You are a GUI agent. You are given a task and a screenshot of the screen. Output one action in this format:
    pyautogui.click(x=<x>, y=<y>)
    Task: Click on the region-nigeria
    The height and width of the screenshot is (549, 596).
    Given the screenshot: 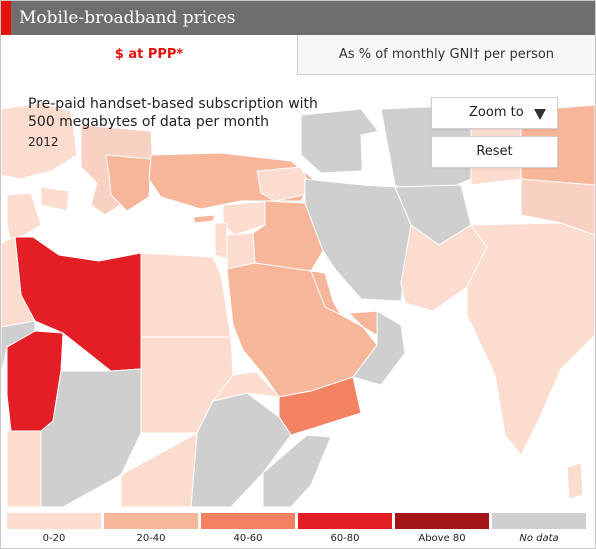 What is the action you would take?
    pyautogui.click(x=24, y=468)
    